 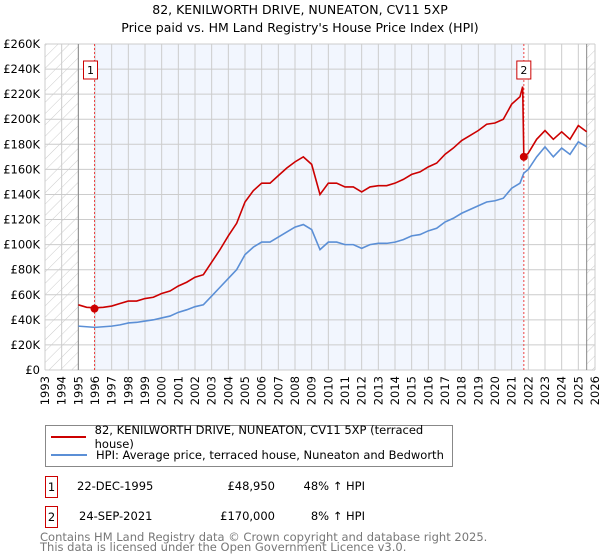 What do you see at coordinates (116, 516) in the screenshot?
I see `transaction-date: 24-SEP-2021` at bounding box center [116, 516].